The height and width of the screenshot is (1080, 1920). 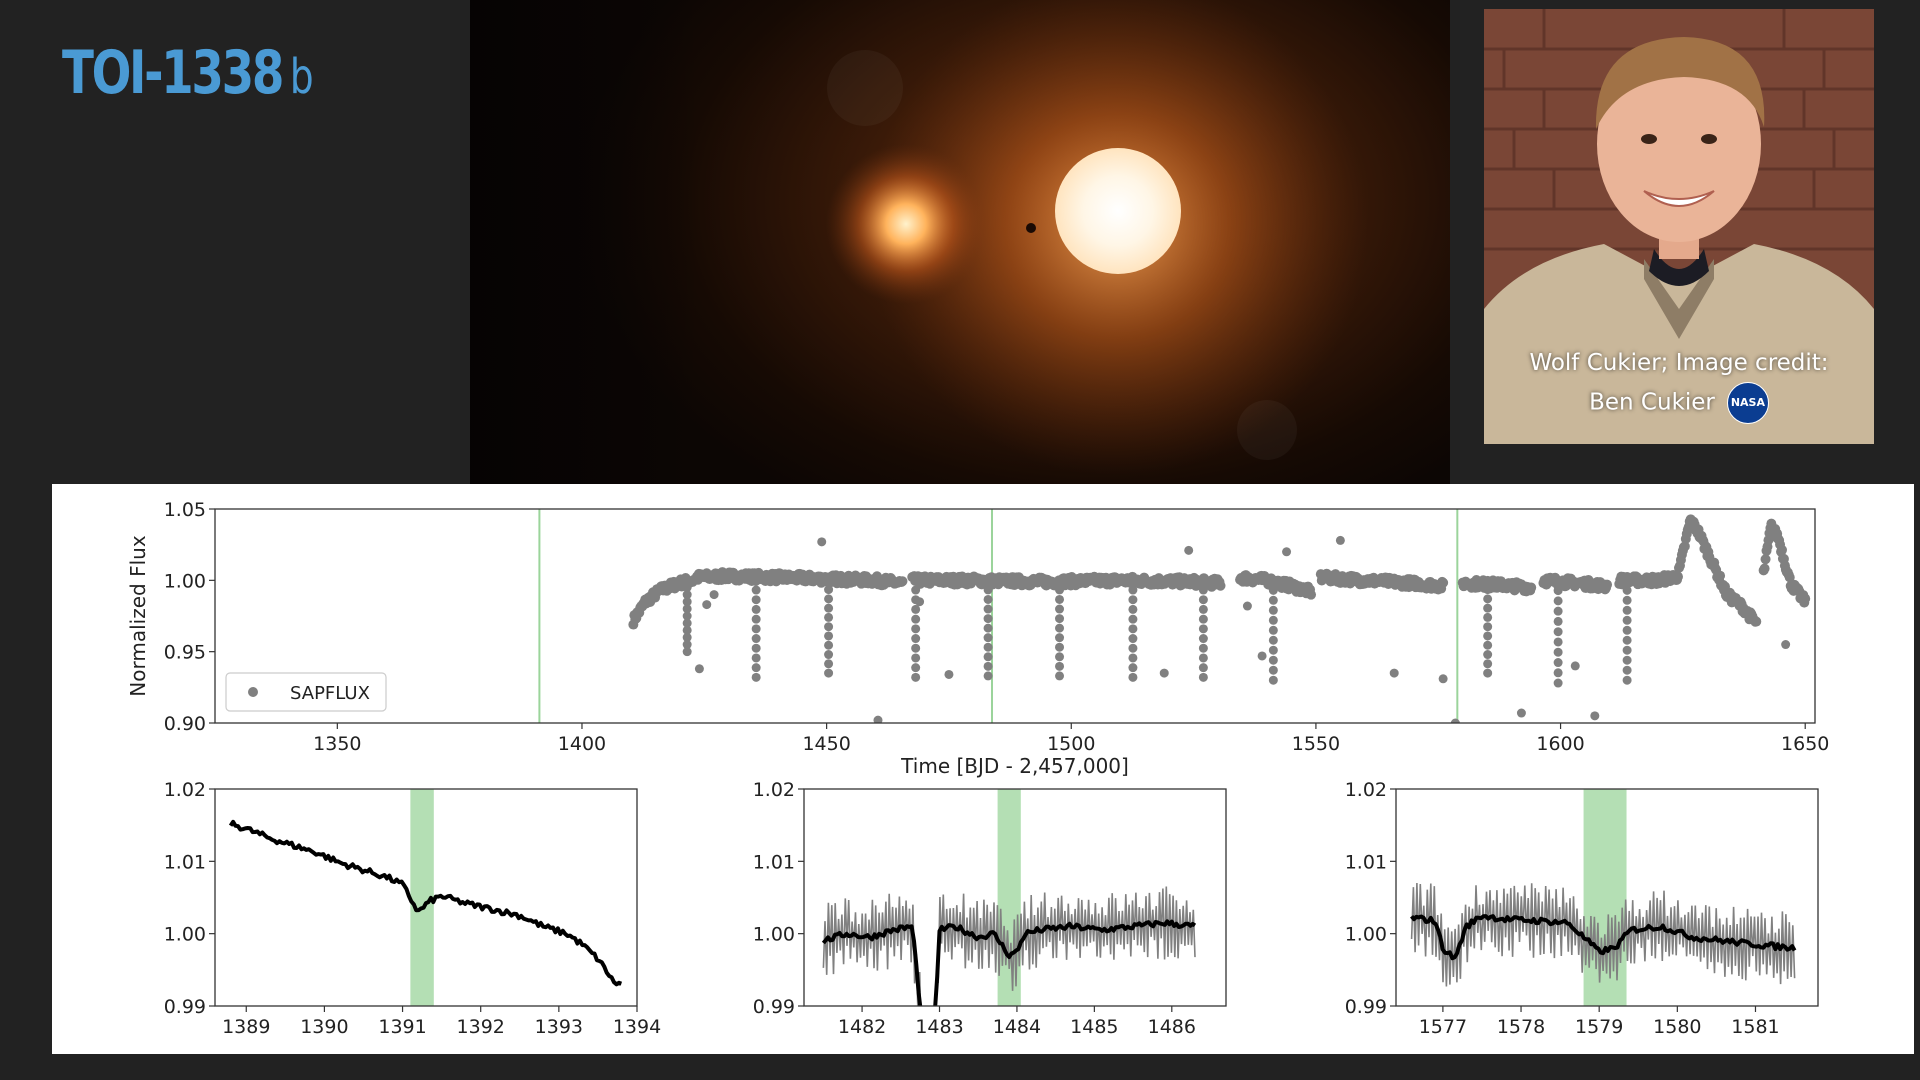 What do you see at coordinates (1747, 403) in the screenshot?
I see `nasa-logo-icon: NASA` at bounding box center [1747, 403].